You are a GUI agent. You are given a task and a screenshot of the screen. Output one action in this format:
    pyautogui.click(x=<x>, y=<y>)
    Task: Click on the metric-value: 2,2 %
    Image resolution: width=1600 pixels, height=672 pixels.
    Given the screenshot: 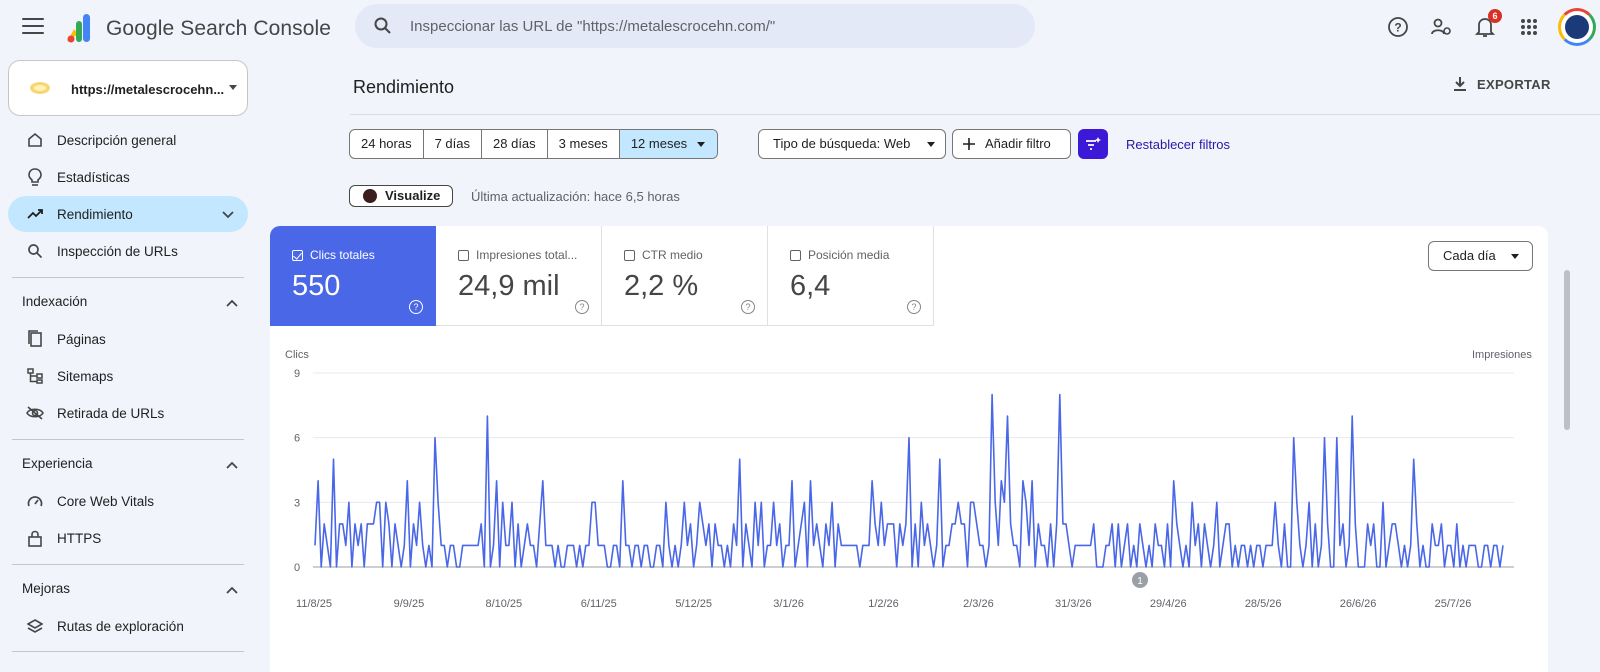 What is the action you would take?
    pyautogui.click(x=661, y=286)
    